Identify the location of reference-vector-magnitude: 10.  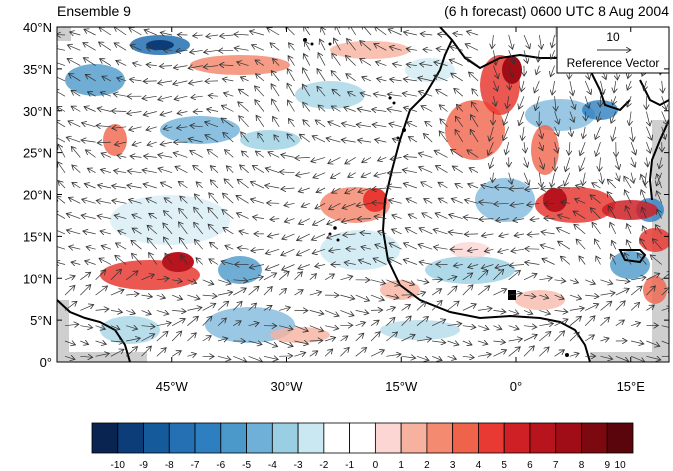
(613, 37).